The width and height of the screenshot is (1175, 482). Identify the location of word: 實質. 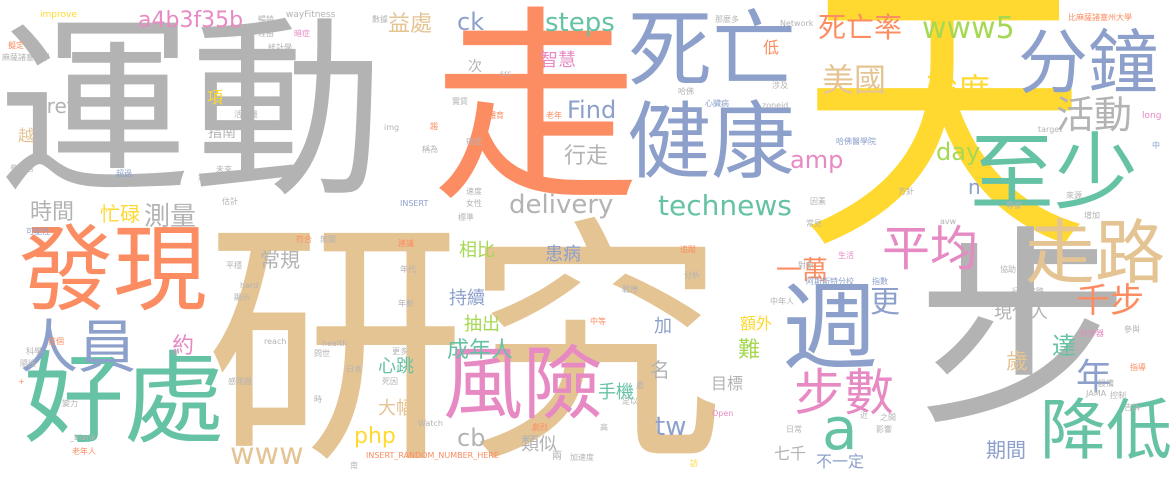
(460, 102).